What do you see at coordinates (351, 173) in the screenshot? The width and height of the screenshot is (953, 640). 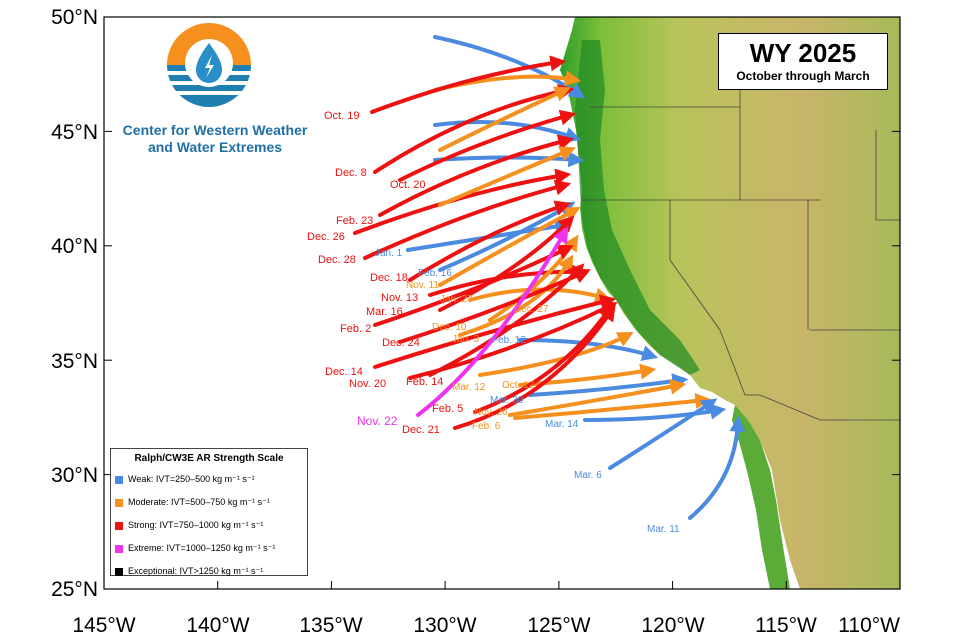 I see `ar-label: Dec. 8` at bounding box center [351, 173].